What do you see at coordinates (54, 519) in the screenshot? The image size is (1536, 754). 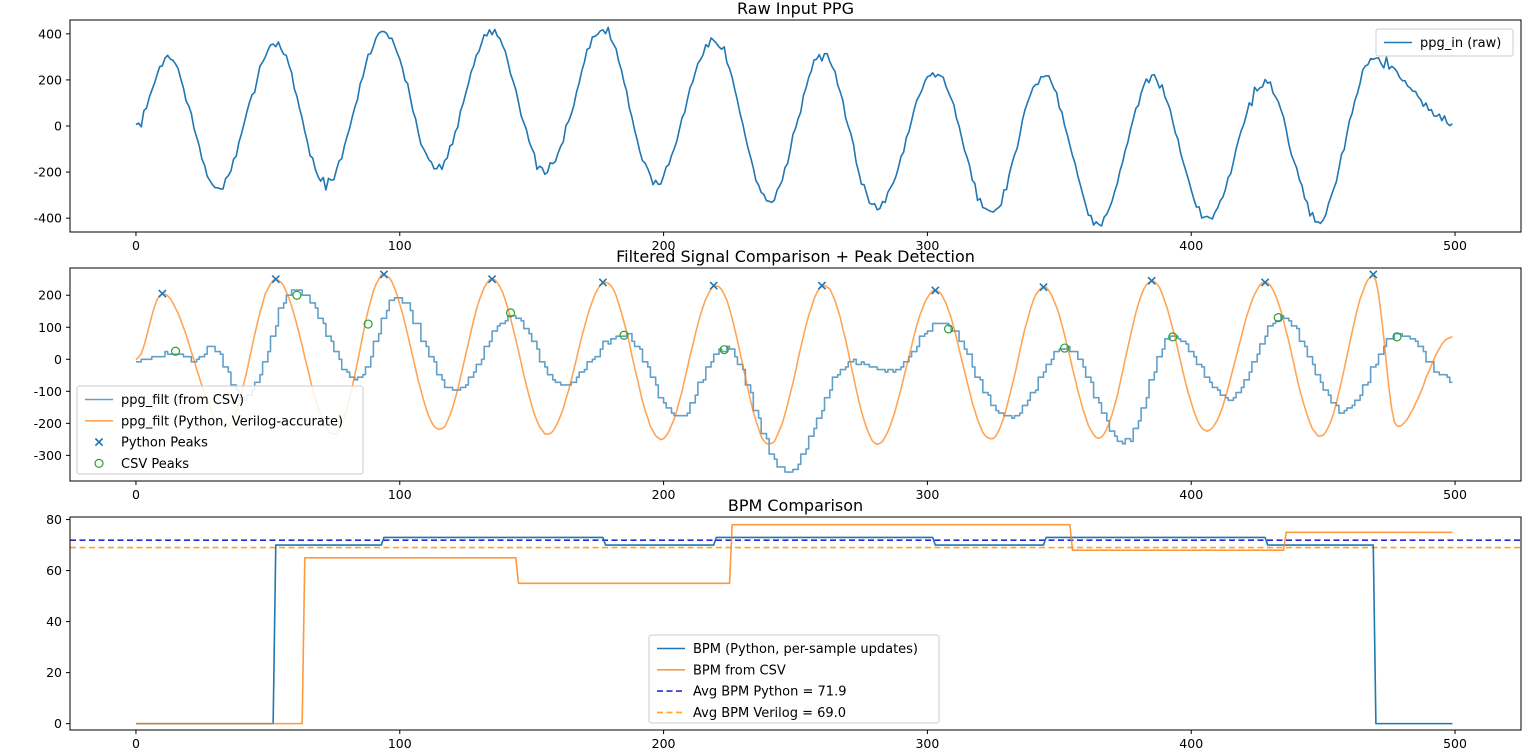 I see `y-tick-label: 80` at bounding box center [54, 519].